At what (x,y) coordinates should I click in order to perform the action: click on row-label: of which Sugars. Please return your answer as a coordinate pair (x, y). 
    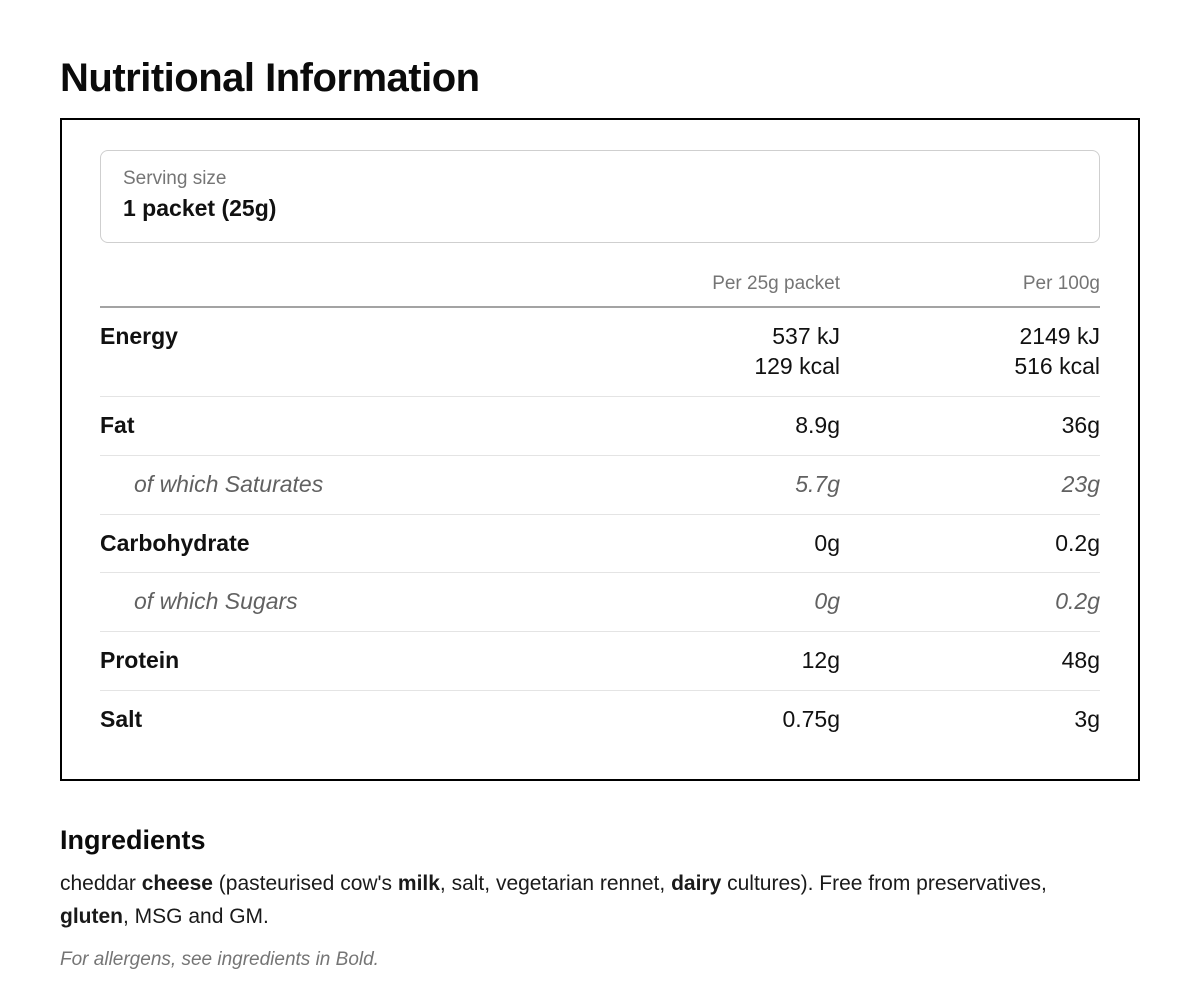
    Looking at the image, I should click on (325, 602).